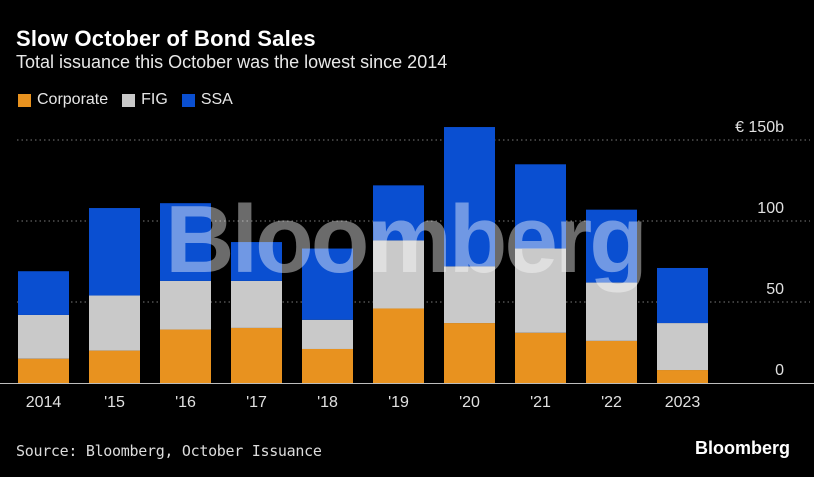 The height and width of the screenshot is (477, 814). What do you see at coordinates (682, 295) in the screenshot?
I see `bar-ssa-2023` at bounding box center [682, 295].